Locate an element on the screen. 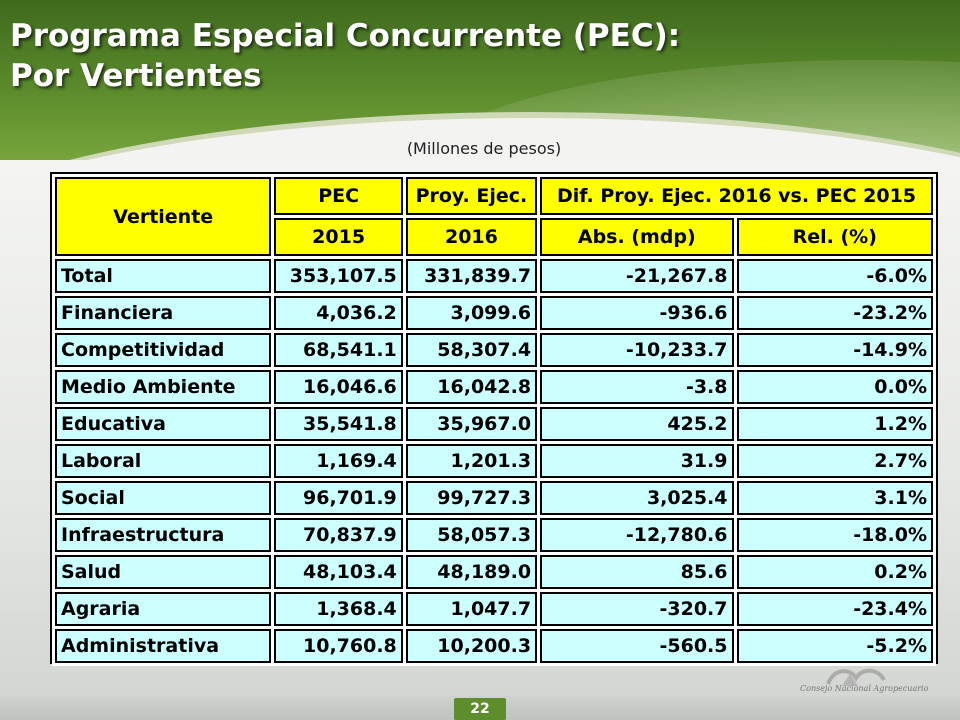 The height and width of the screenshot is (720, 960). cell-vertiente: Financiera is located at coordinates (163, 313).